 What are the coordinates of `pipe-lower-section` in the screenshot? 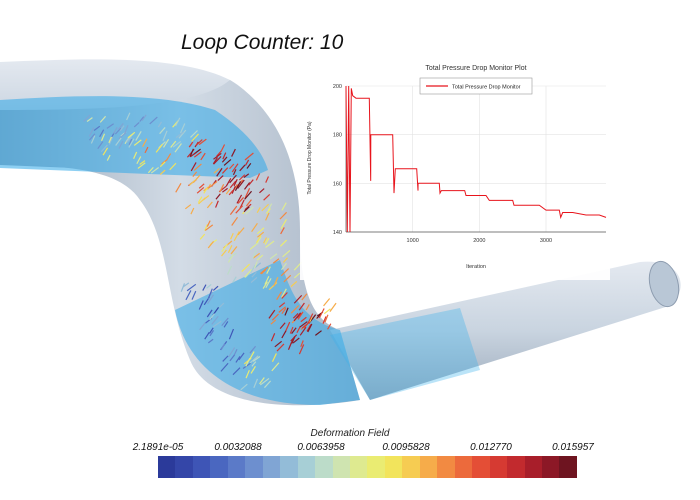 It's located at (505, 330).